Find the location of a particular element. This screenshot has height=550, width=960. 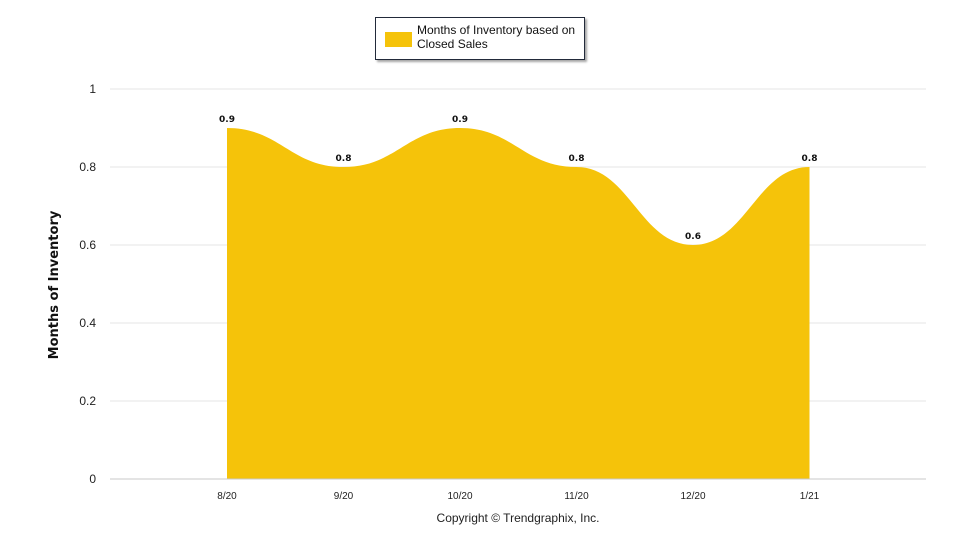

y-axis-ticks: 0 0.2 0.4 0.6 0.8 1 is located at coordinates (87, 284).